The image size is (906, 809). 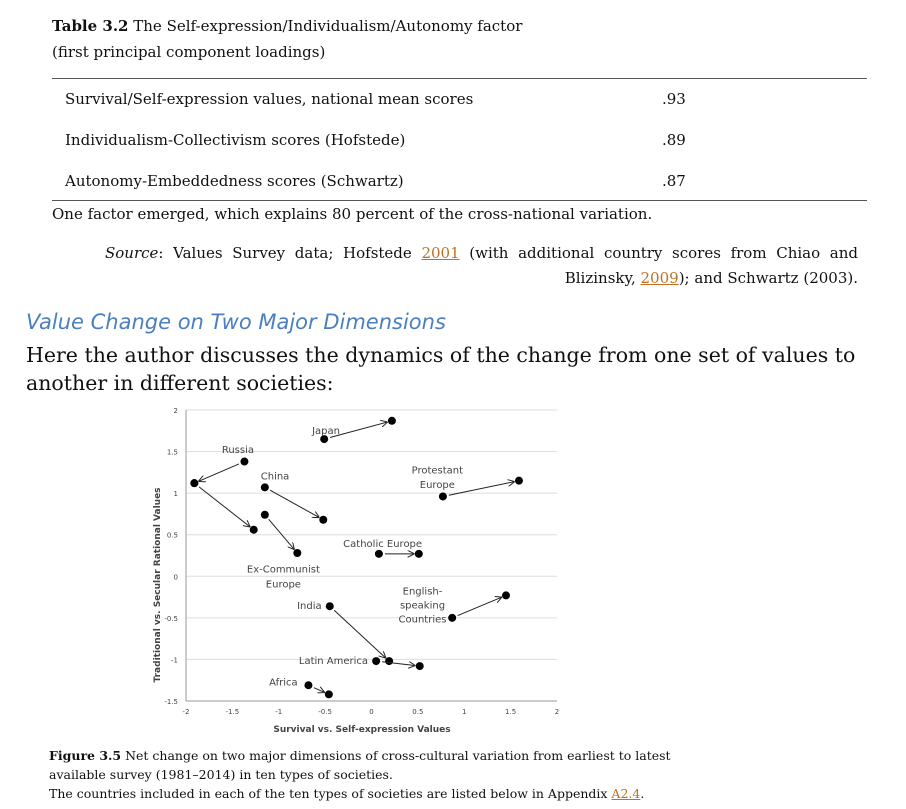 What do you see at coordinates (325, 431) in the screenshot?
I see `group-label: Japan` at bounding box center [325, 431].